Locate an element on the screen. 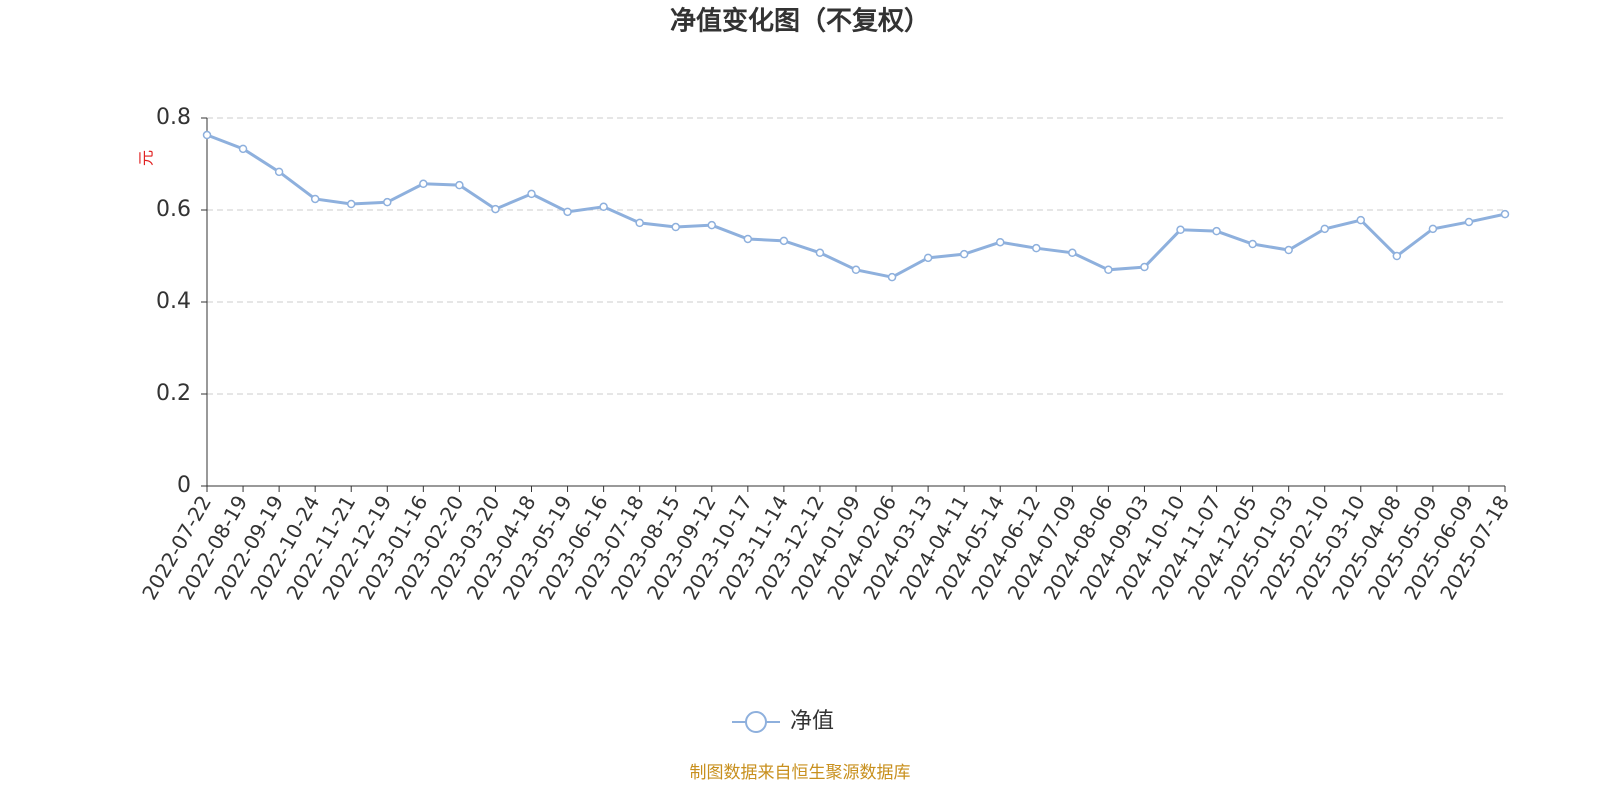 The image size is (1600, 804). y-tick-label: 0.4 is located at coordinates (173, 301).